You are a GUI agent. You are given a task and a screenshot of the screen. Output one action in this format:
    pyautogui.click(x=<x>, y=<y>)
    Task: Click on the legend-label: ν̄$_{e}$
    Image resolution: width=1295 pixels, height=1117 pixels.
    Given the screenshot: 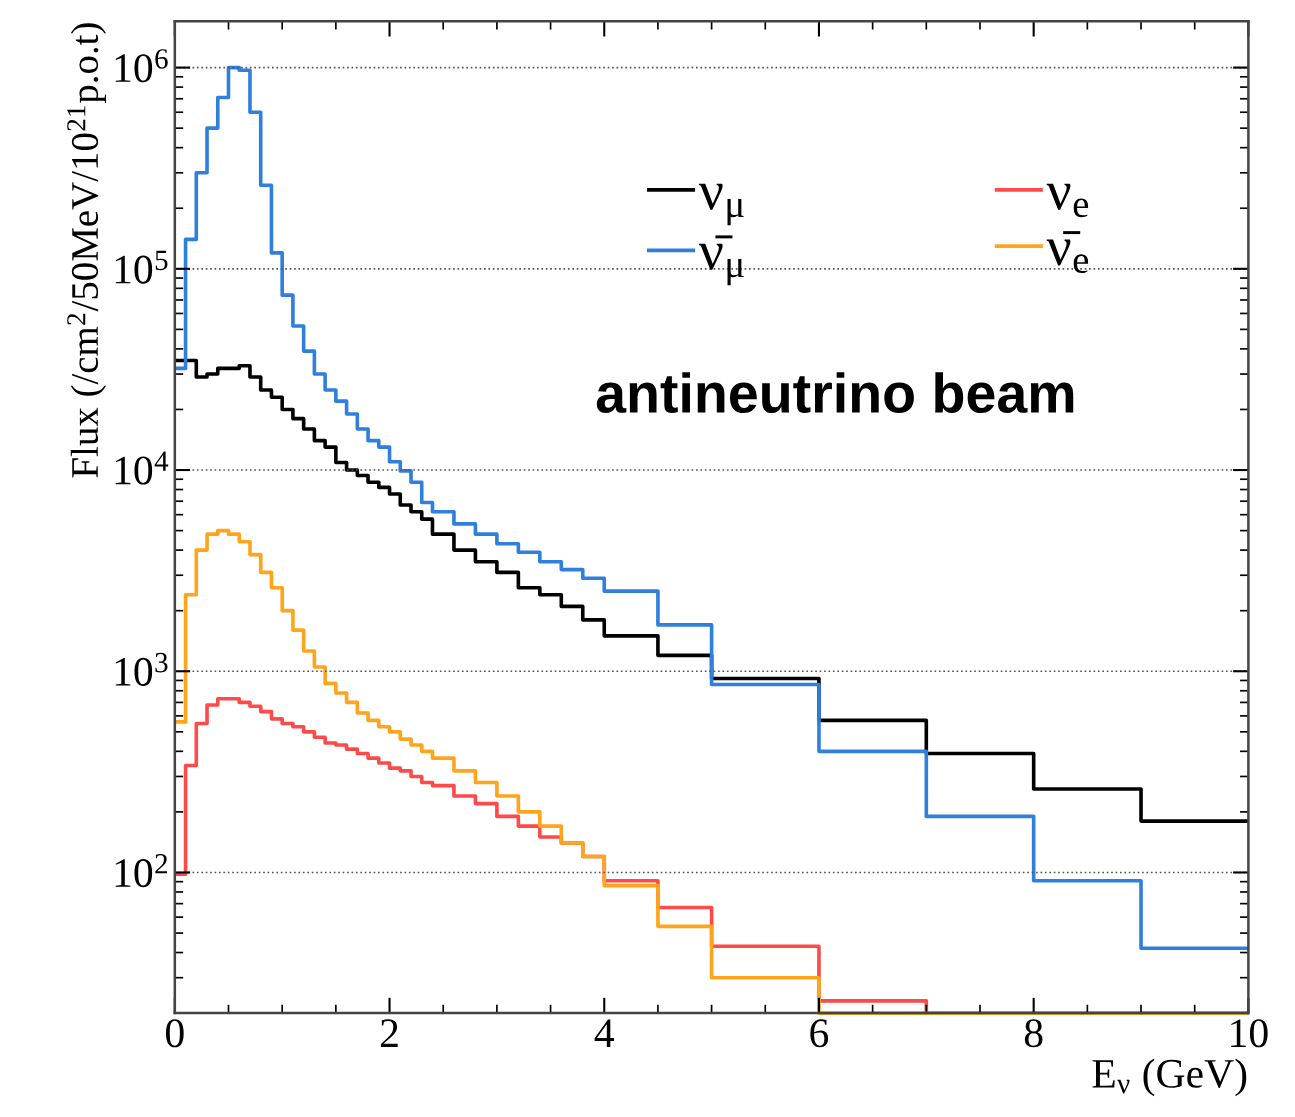 What is the action you would take?
    pyautogui.click(x=1067, y=252)
    